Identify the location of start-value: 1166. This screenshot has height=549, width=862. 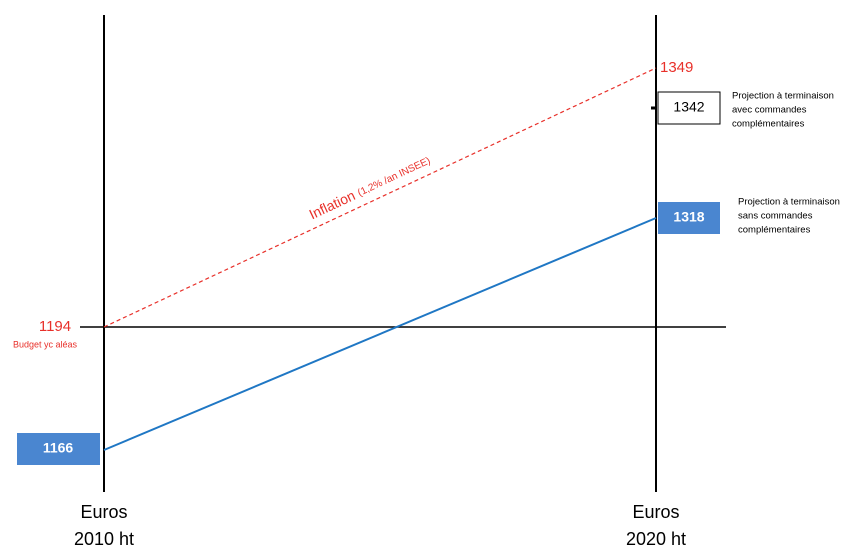
(58, 448).